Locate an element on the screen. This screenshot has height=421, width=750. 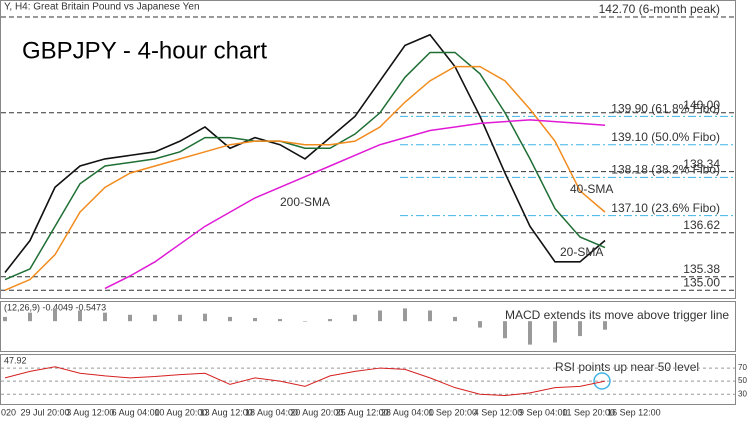
level-label: 135.00 is located at coordinates (701, 282).